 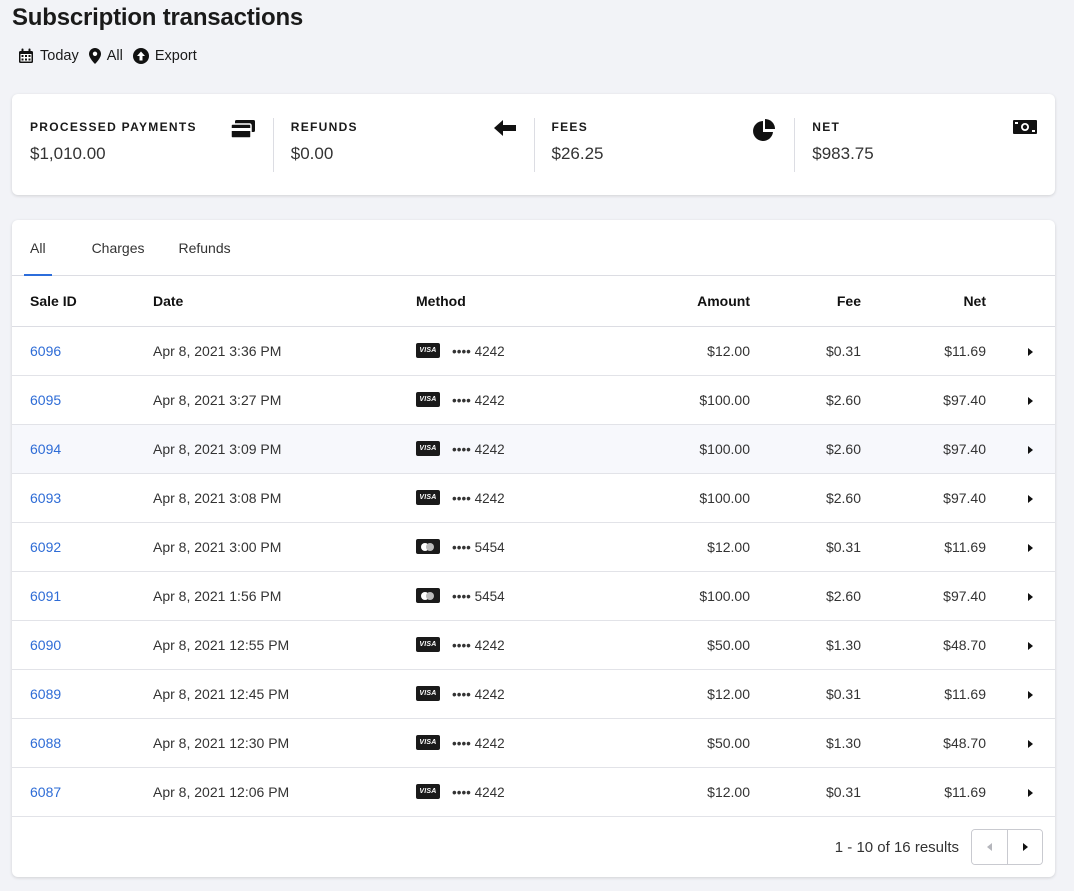 I want to click on sale-id-link: 6096, so click(x=46, y=350).